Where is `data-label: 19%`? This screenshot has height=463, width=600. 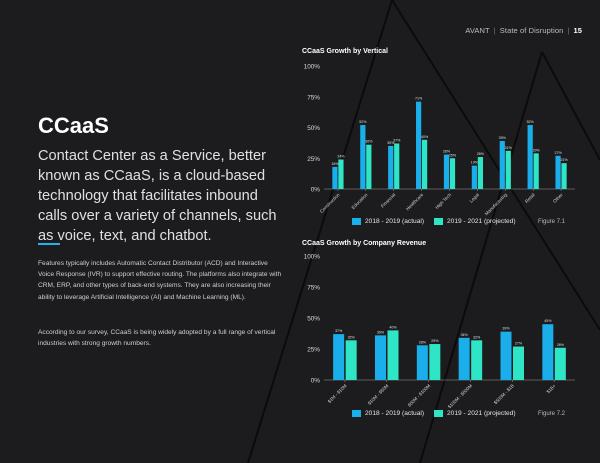 data-label: 19% is located at coordinates (475, 163).